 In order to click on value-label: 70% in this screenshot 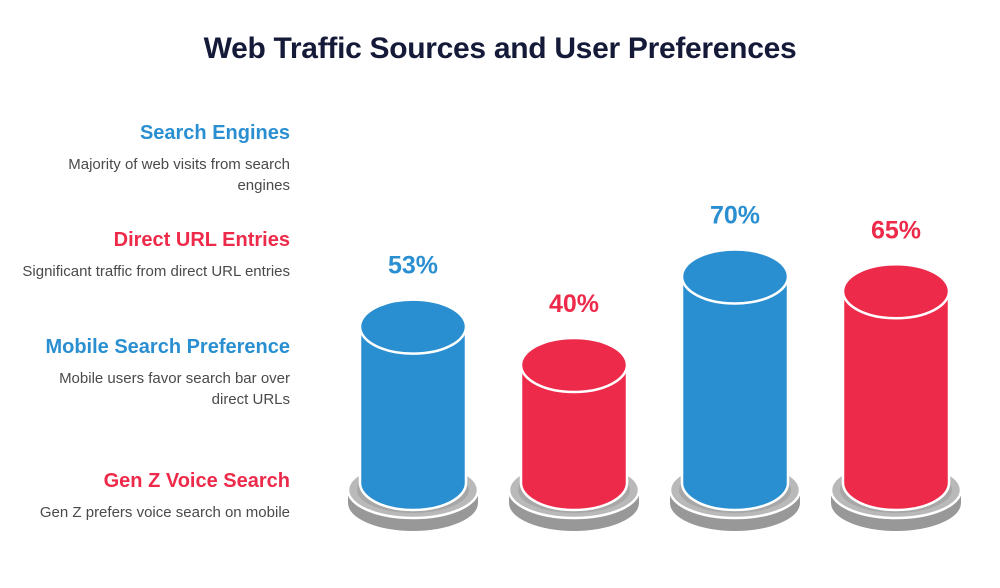, I will do `click(735, 216)`.